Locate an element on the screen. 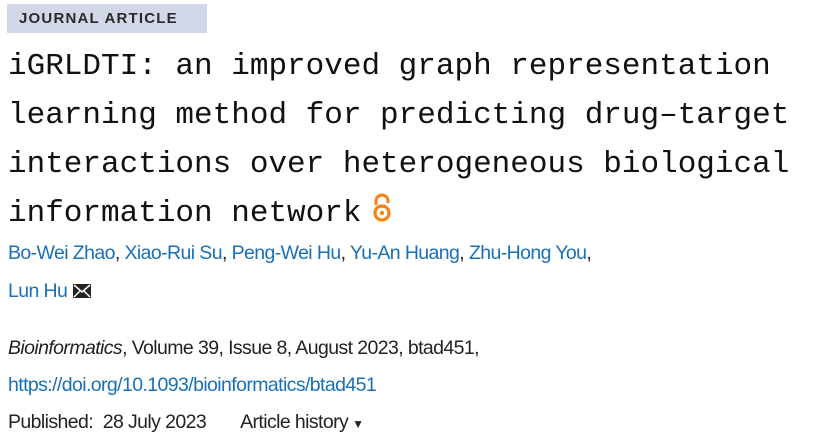  published-date: 28 July 2023 is located at coordinates (154, 422).